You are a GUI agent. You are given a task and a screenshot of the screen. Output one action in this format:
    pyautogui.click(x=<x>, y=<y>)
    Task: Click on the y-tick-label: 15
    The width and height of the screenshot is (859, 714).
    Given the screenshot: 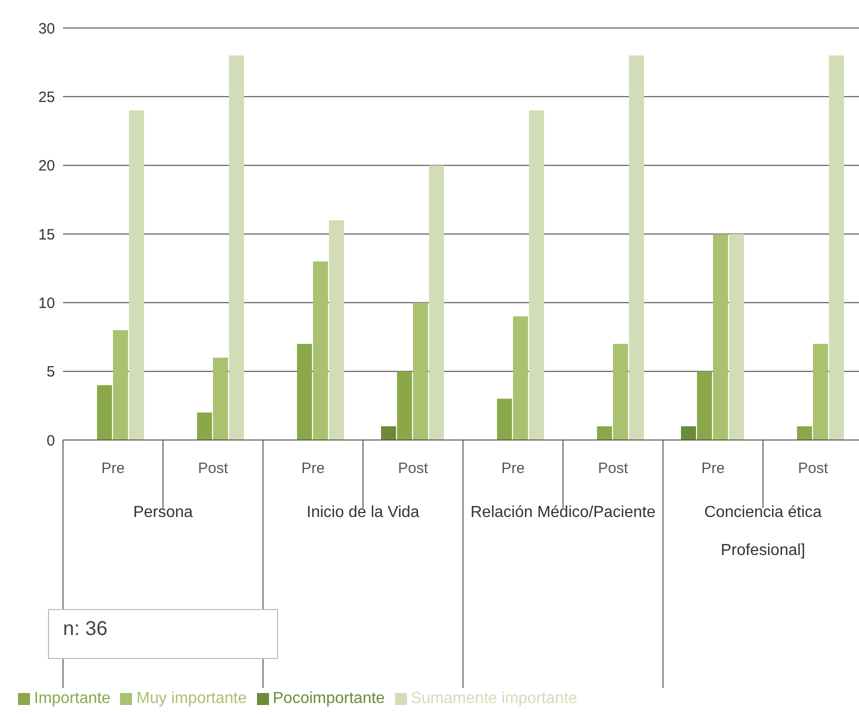 What is the action you would take?
    pyautogui.click(x=46, y=235)
    